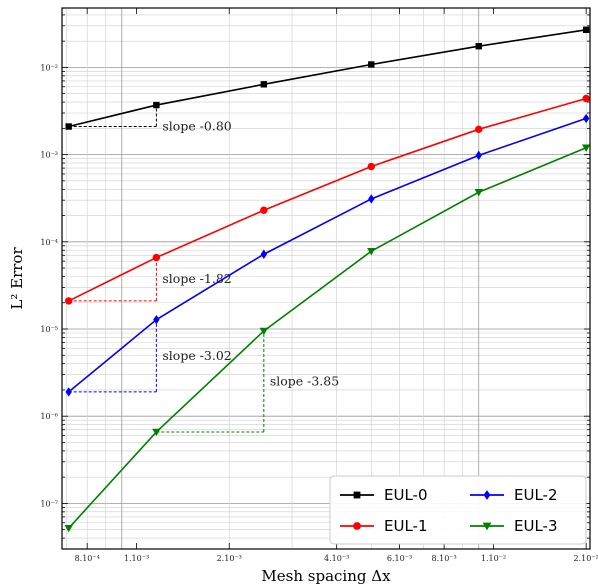 The image size is (598, 586). I want to click on y-tick-label: 10⁻⁷, so click(49, 503).